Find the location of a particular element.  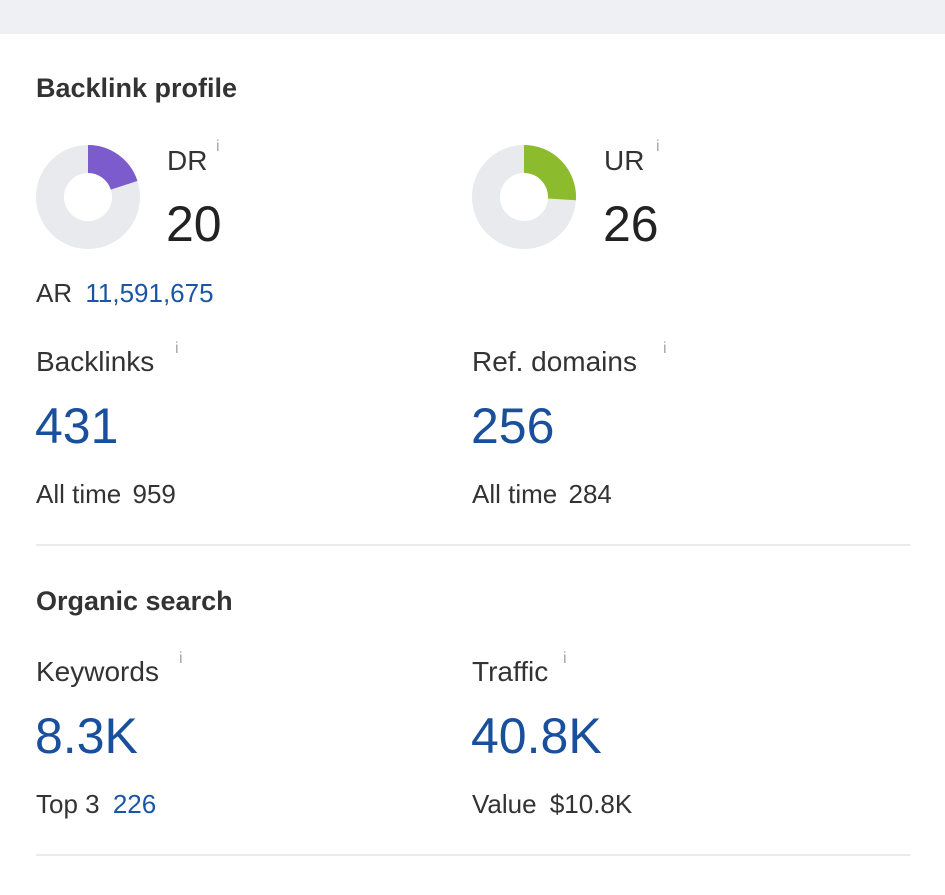

keywords-info-icon: i is located at coordinates (181, 658).